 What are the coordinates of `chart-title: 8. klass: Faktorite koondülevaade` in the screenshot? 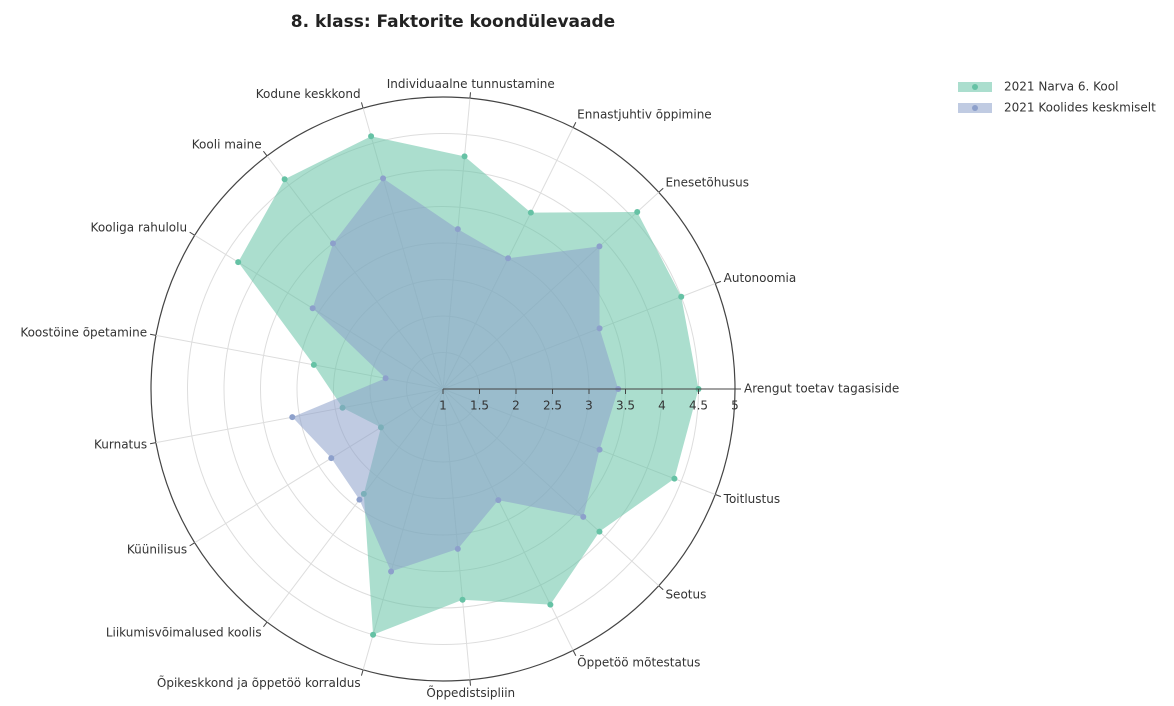 It's located at (453, 22).